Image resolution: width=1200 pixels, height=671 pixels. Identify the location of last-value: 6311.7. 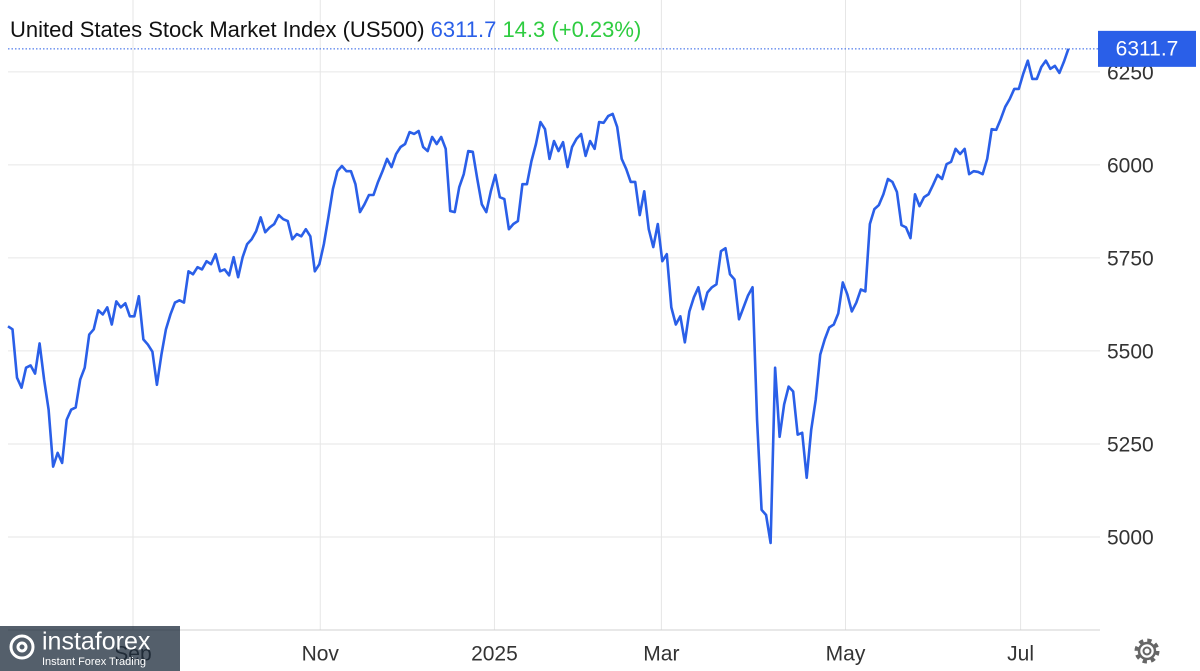
(464, 29).